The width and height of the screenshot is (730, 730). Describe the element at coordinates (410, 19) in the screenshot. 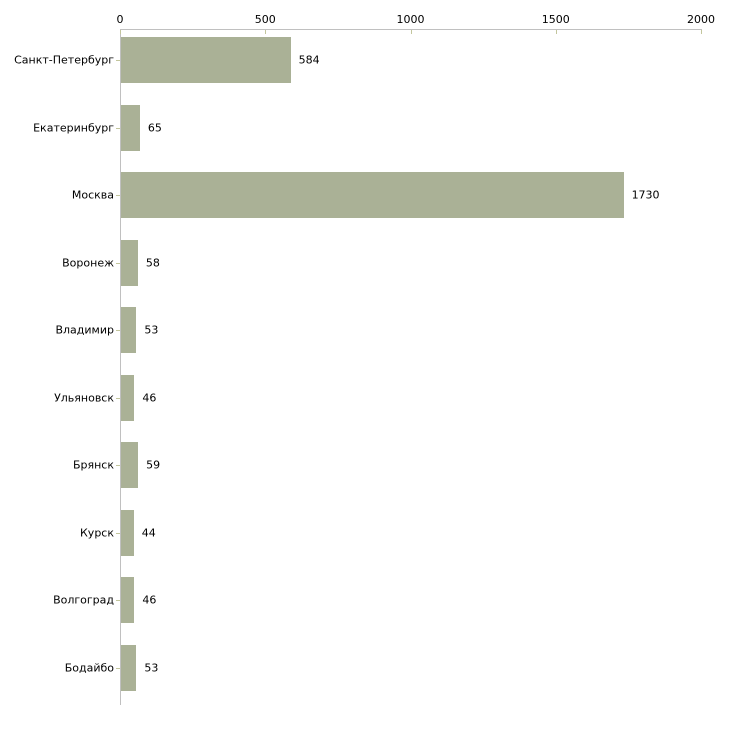

I see `x-tick-label: 1000` at that location.